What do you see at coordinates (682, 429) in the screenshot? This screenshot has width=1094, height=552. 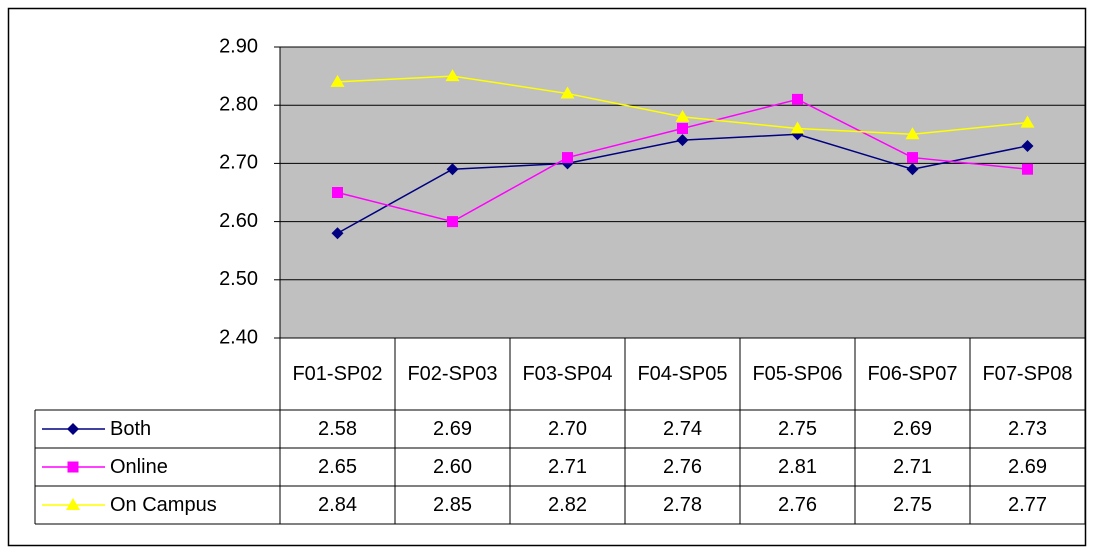 I see `table-value: 2.74` at bounding box center [682, 429].